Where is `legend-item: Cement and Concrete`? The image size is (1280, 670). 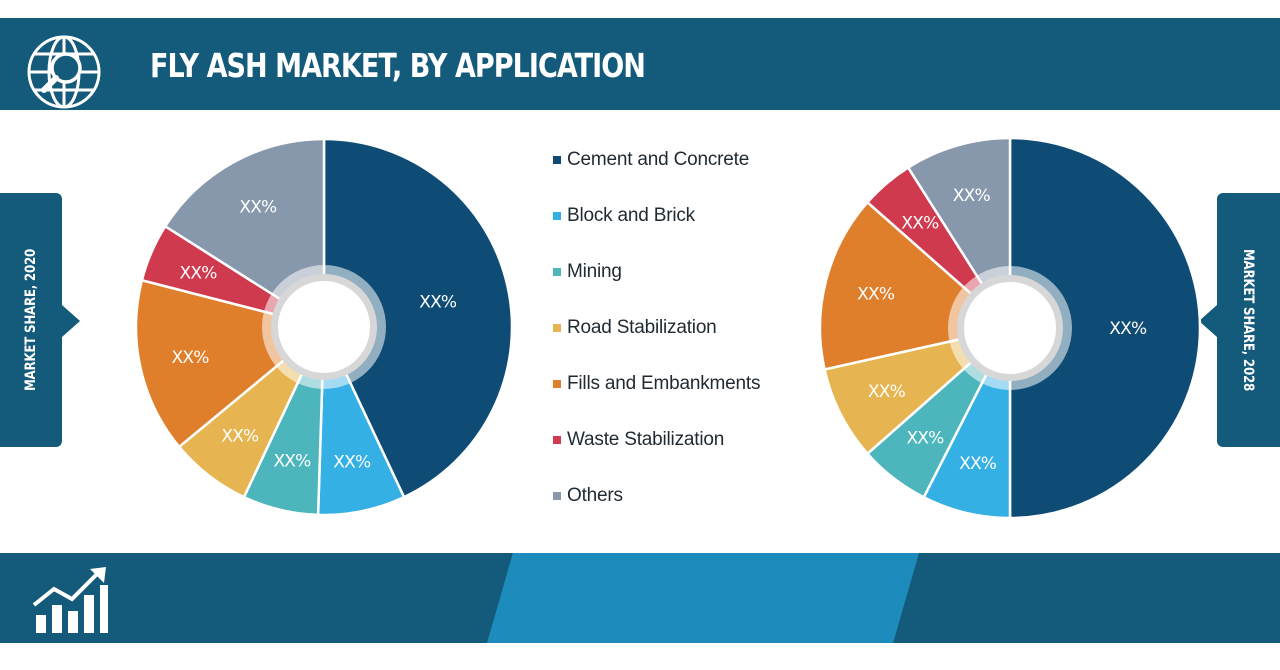 legend-item: Cement and Concrete is located at coordinates (651, 160).